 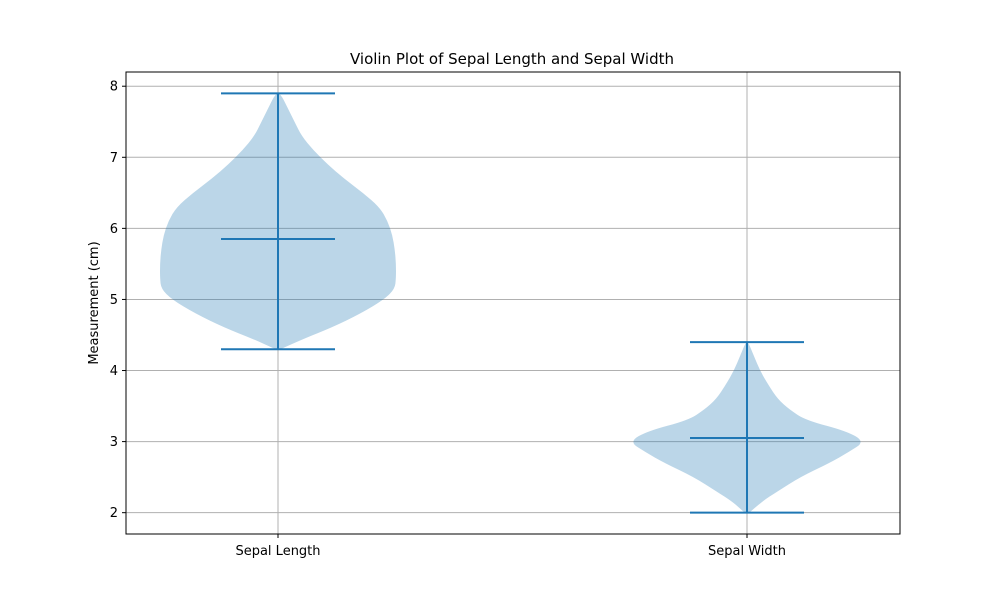 What do you see at coordinates (114, 229) in the screenshot?
I see `y-tick-label: 6` at bounding box center [114, 229].